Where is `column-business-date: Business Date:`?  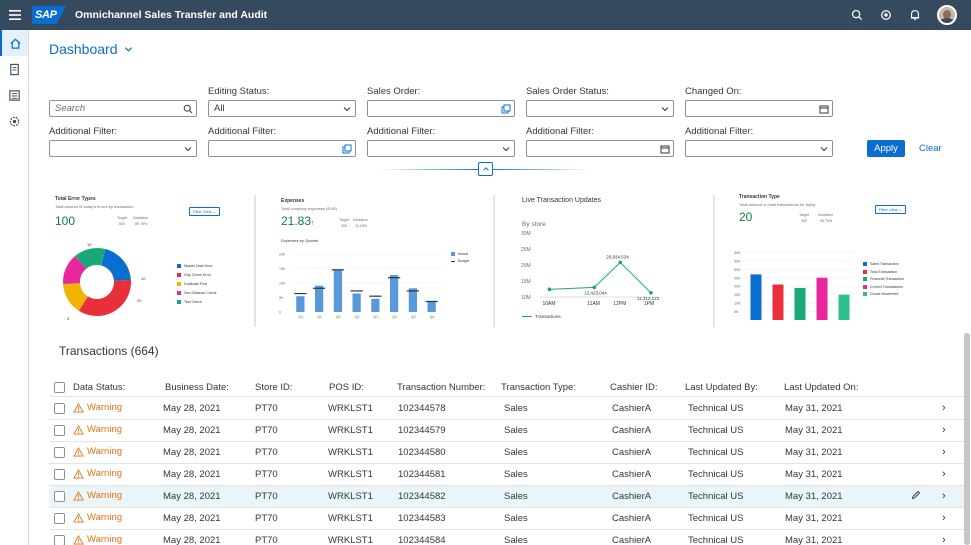 column-business-date: Business Date: is located at coordinates (197, 387).